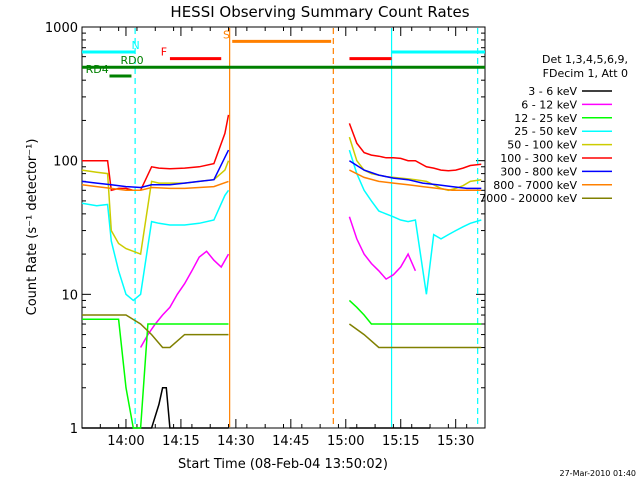 Image resolution: width=640 pixels, height=480 pixels. Describe the element at coordinates (135, 45) in the screenshot. I see `flag-label: N` at that location.